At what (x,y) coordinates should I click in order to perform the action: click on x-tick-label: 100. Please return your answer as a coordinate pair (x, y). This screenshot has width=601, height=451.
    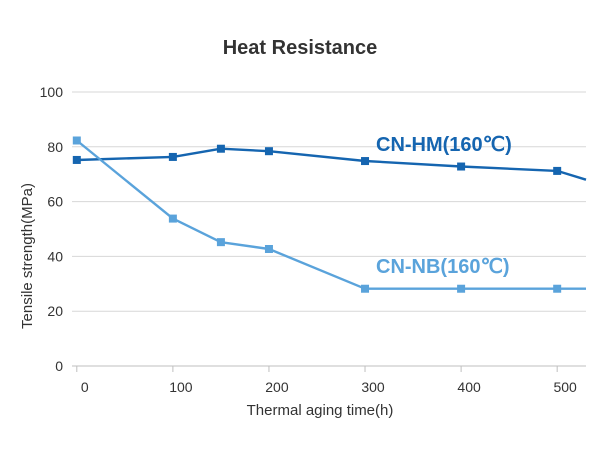
    Looking at the image, I should click on (181, 387).